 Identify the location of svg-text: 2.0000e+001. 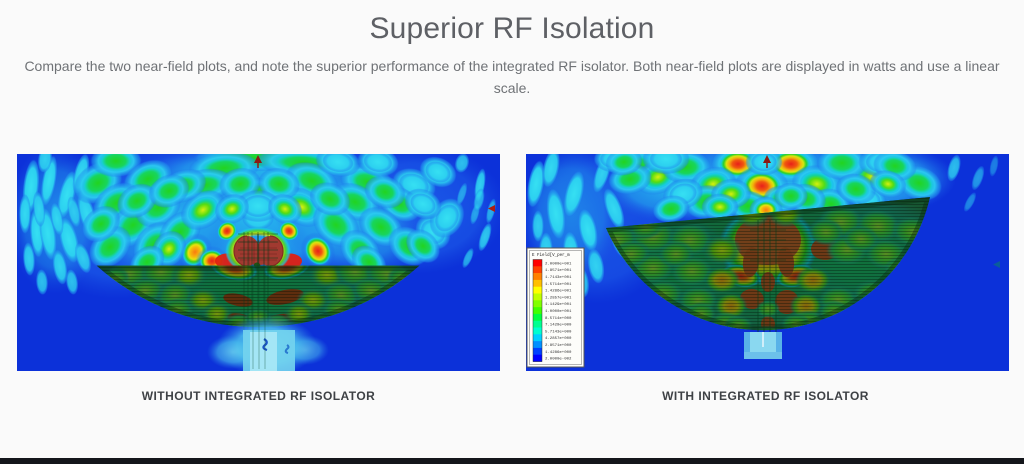
(558, 264).